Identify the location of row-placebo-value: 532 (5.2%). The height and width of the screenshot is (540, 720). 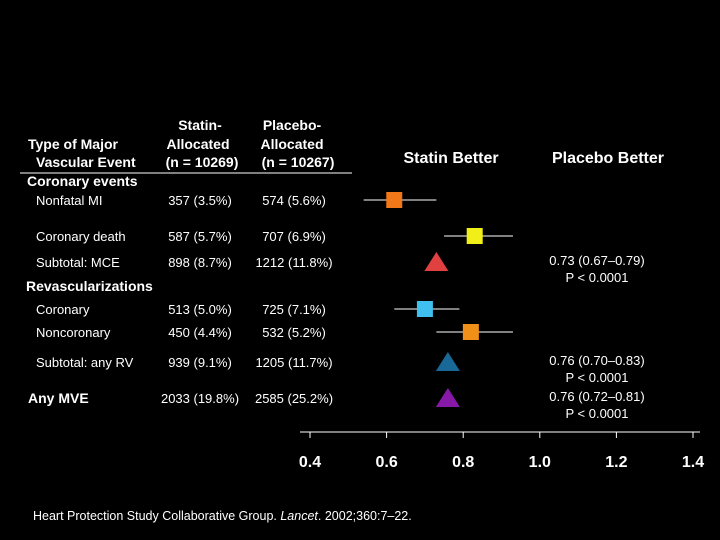
(294, 332).